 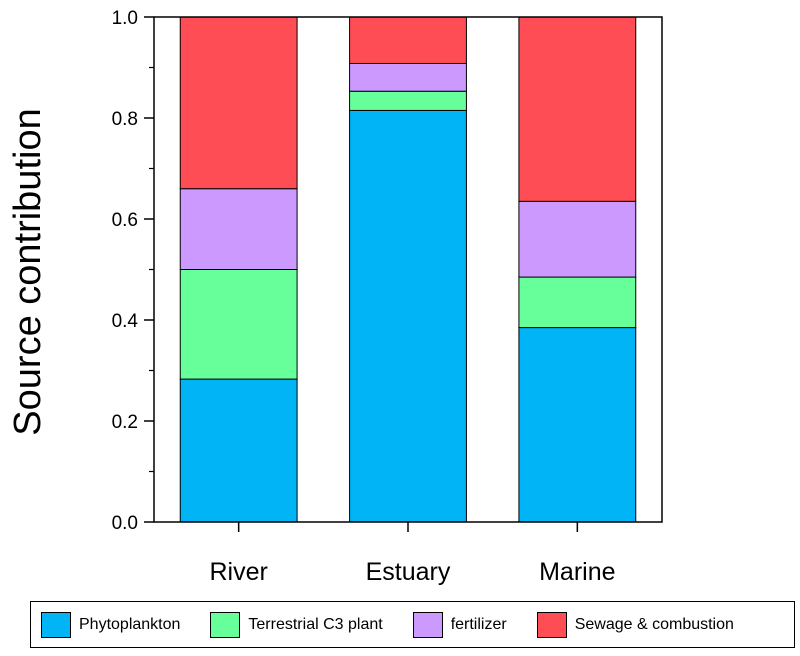 I want to click on legend-label-sewage-combustion: Sewage & combustion, so click(x=654, y=624).